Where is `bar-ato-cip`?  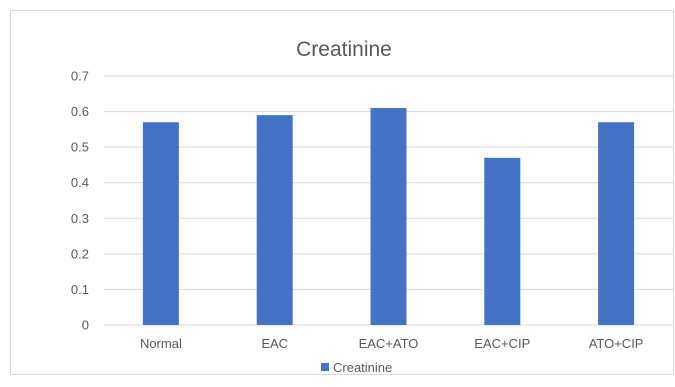 bar-ato-cip is located at coordinates (616, 223).